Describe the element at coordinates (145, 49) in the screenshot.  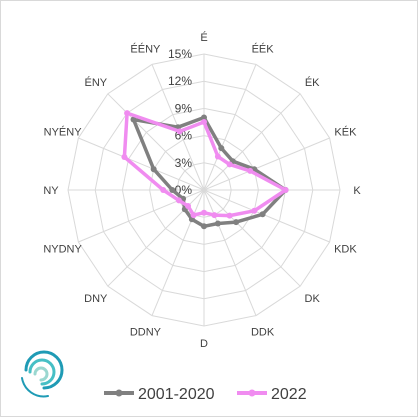
I see `direction-label: ÉÉNY` at that location.